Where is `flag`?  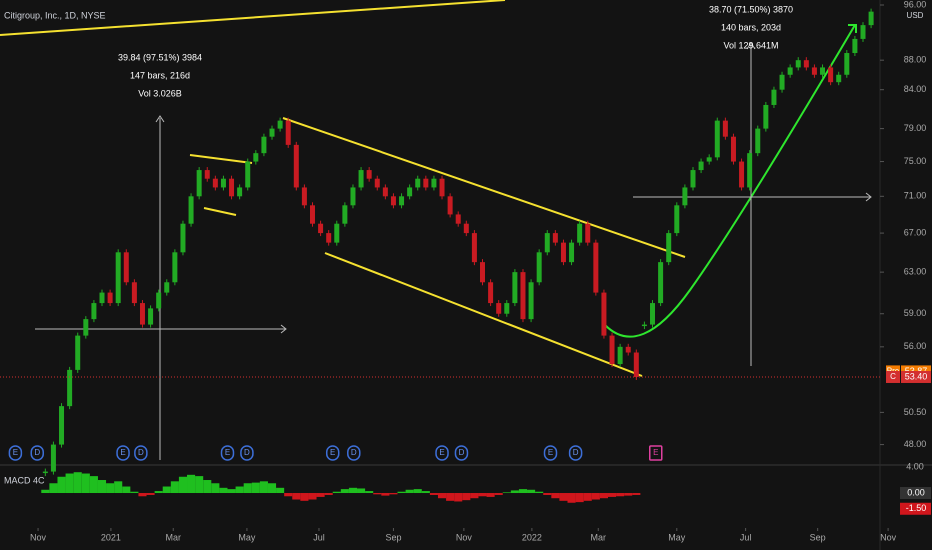 flag is located at coordinates (221, 185).